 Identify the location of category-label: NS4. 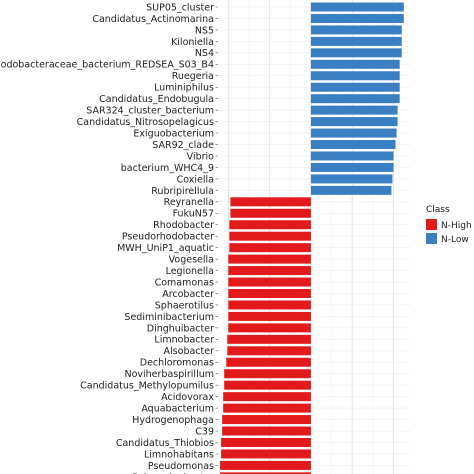
(204, 53).